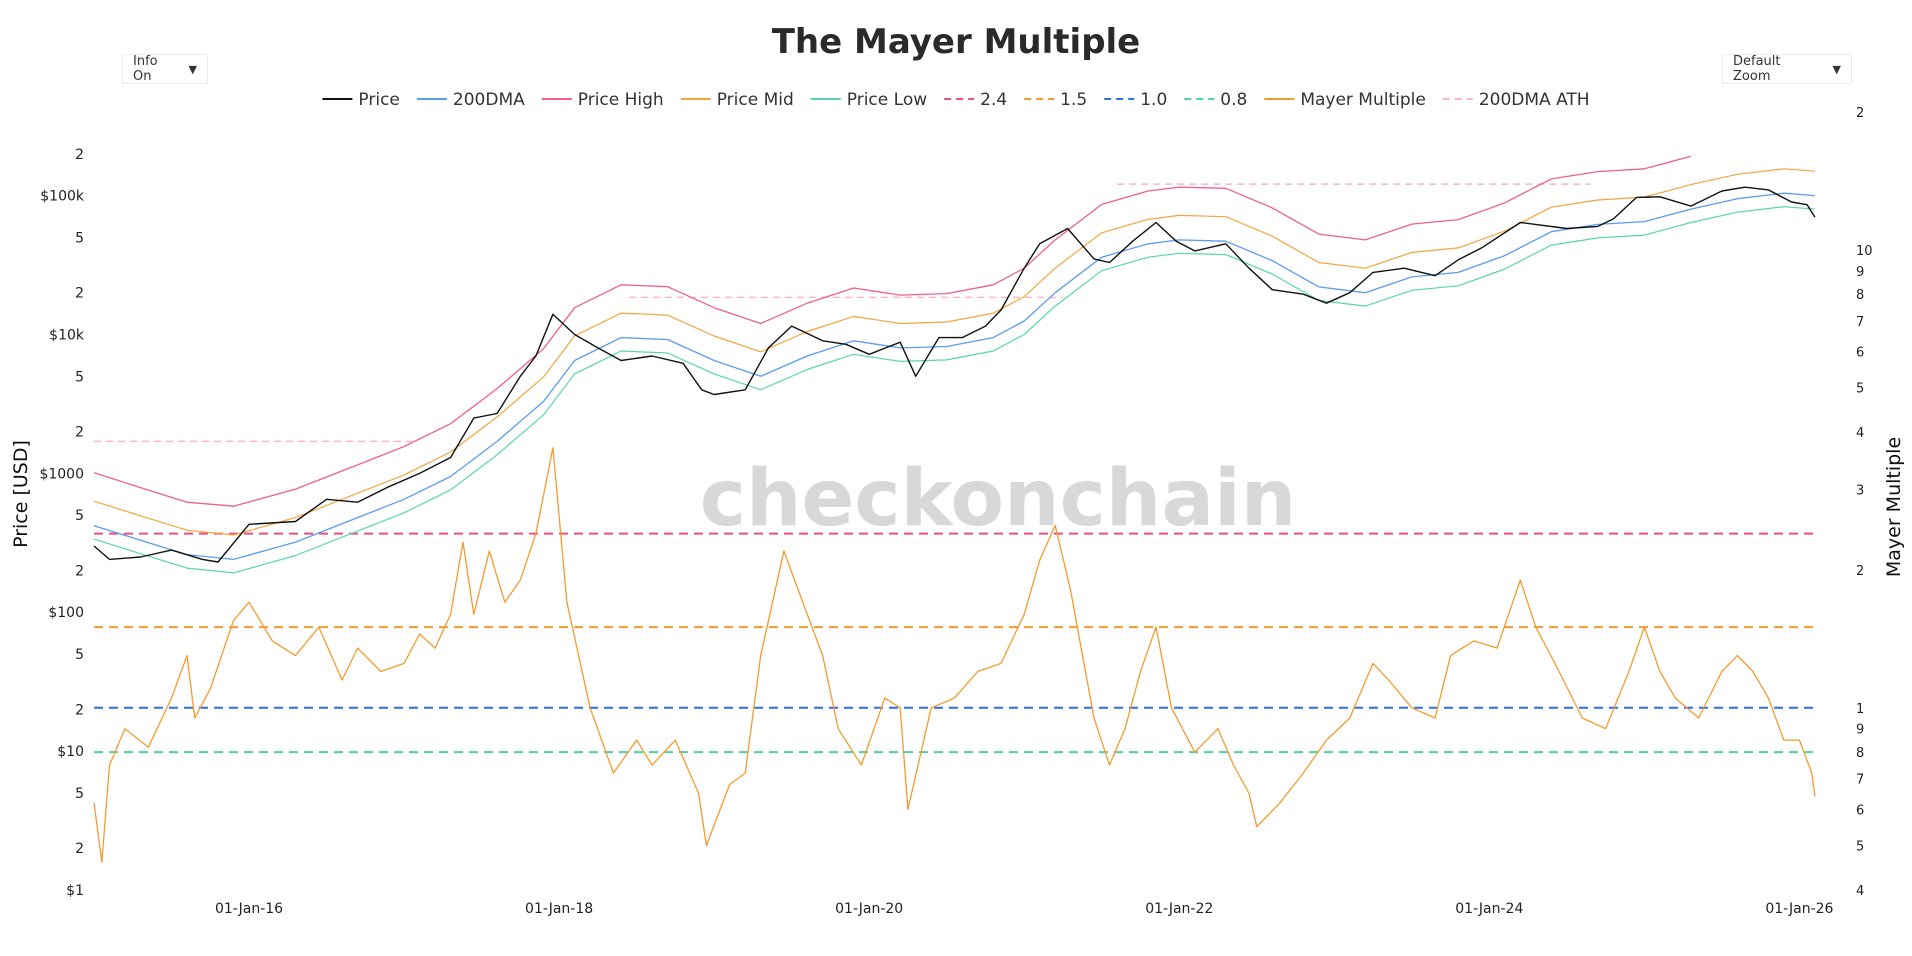 The width and height of the screenshot is (1912, 956). What do you see at coordinates (1534, 100) in the screenshot?
I see `legend-label: 200DMA ATH` at bounding box center [1534, 100].